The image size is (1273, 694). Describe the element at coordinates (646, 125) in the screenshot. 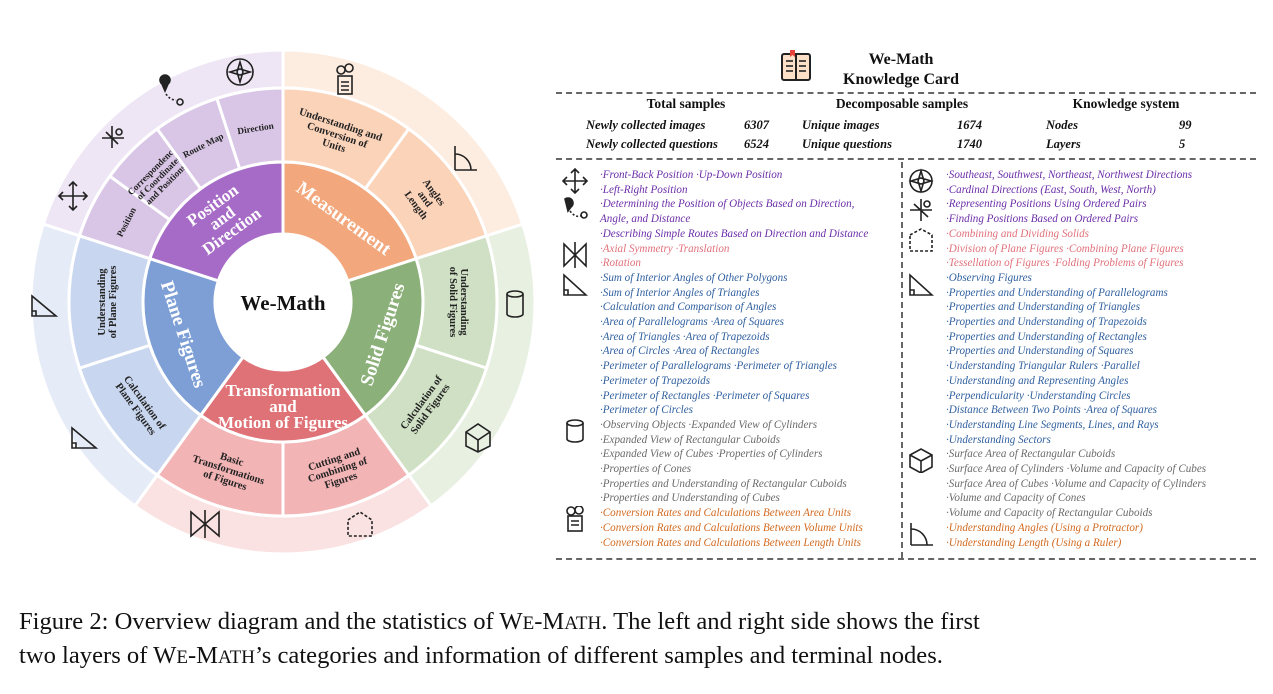

I see `stat-label: Newly collected images` at that location.